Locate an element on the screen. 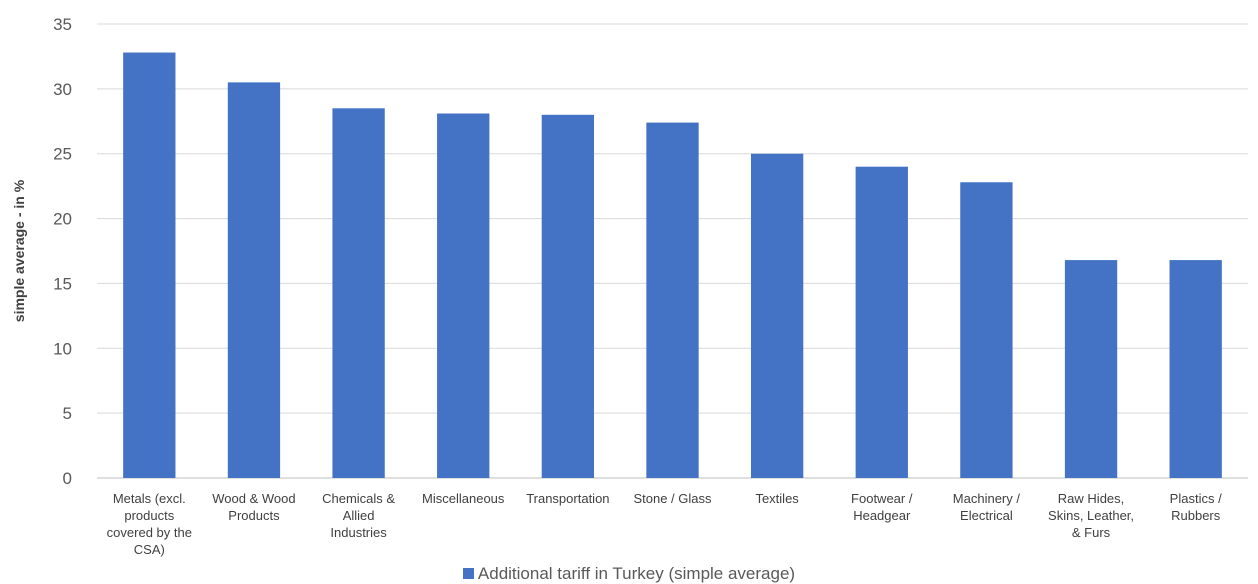 This screenshot has width=1258, height=584. x-category-label: Transportation is located at coordinates (567, 498).